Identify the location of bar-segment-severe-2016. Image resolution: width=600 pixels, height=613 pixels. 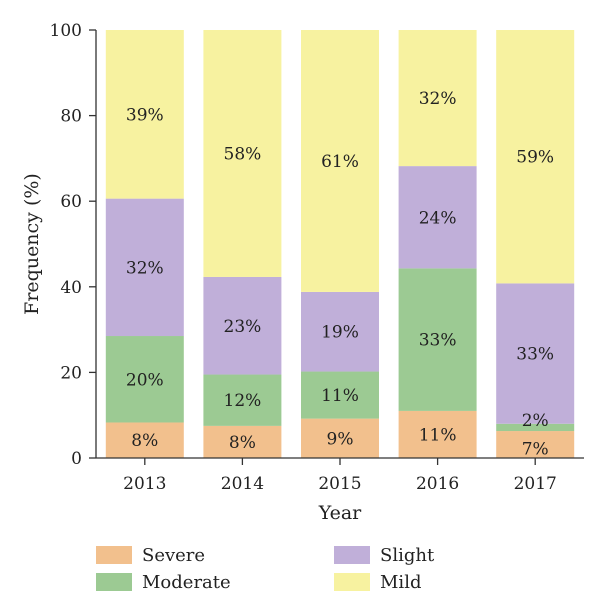
(437, 434).